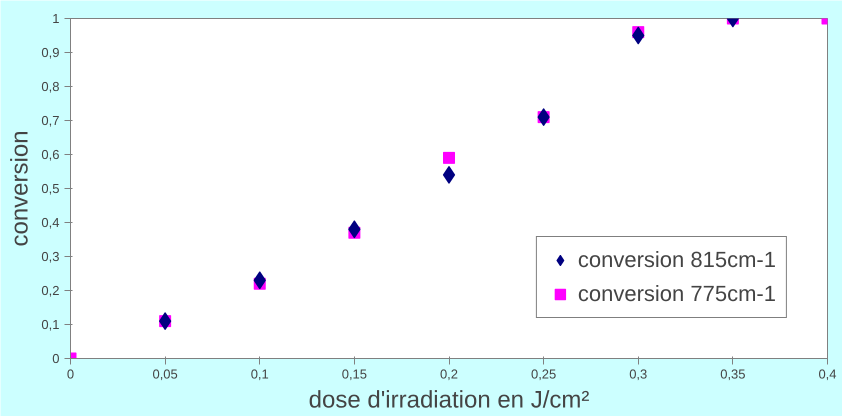 The image size is (842, 416). What do you see at coordinates (449, 374) in the screenshot?
I see `x-tick-label: 0,2` at bounding box center [449, 374].